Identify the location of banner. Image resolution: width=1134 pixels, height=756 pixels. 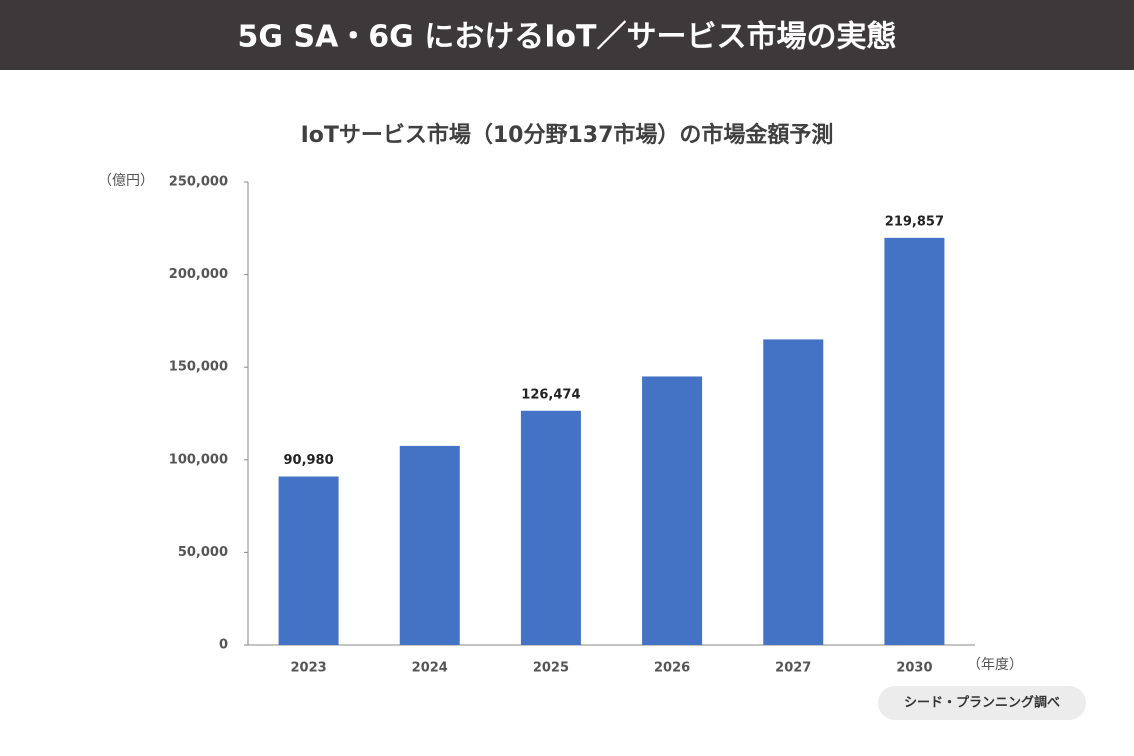
(567, 35).